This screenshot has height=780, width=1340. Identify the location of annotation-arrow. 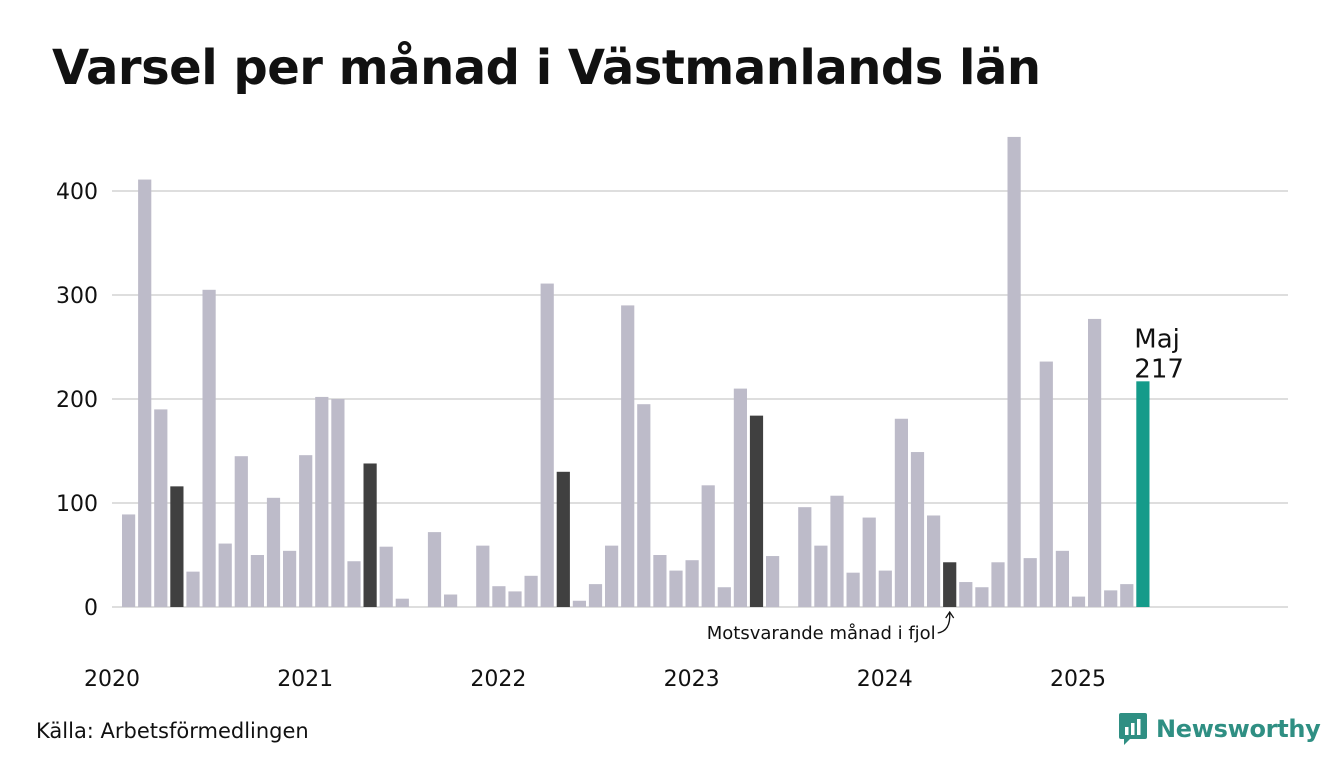
(944, 623).